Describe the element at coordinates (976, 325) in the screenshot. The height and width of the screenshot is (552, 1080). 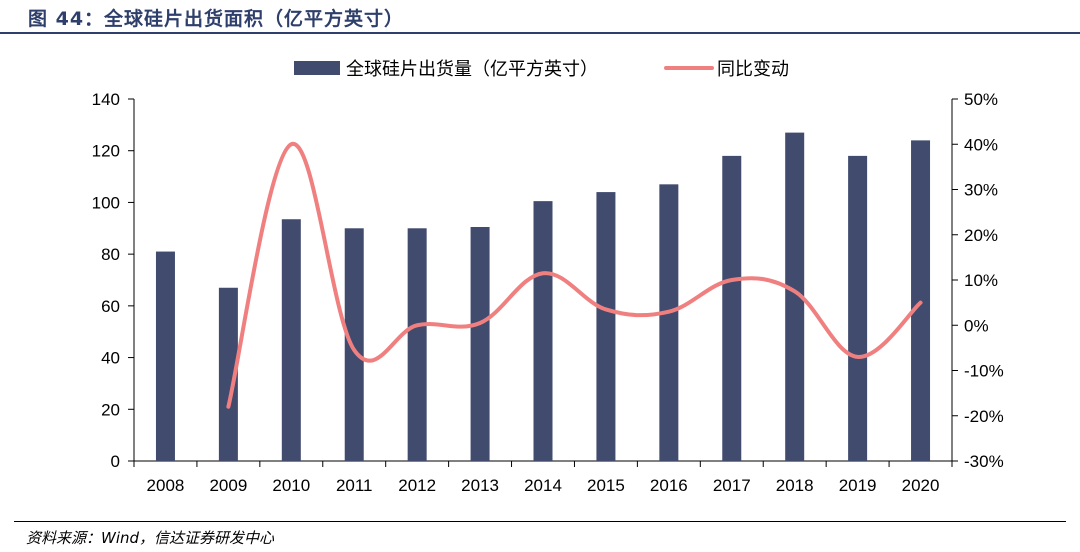
I see `y-right-tick-label: 0%` at that location.